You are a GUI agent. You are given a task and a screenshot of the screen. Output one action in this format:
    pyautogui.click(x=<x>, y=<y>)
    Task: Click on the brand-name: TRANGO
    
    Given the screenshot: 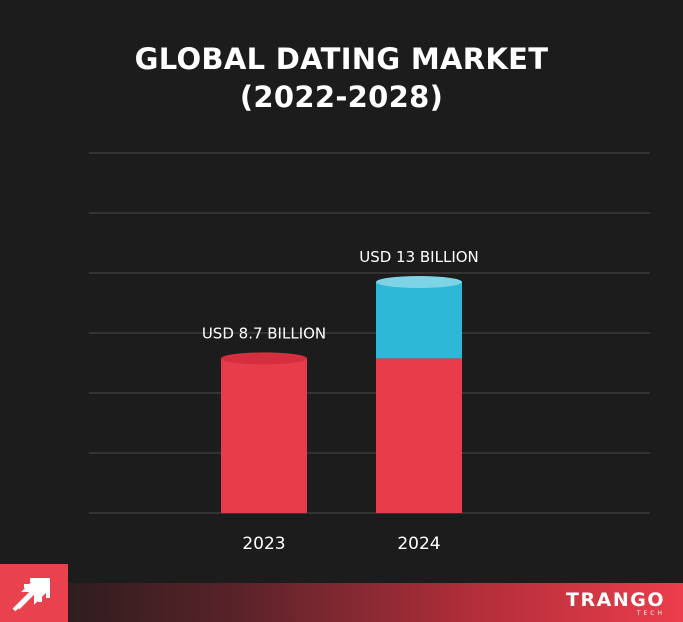 What is the action you would take?
    pyautogui.click(x=615, y=600)
    